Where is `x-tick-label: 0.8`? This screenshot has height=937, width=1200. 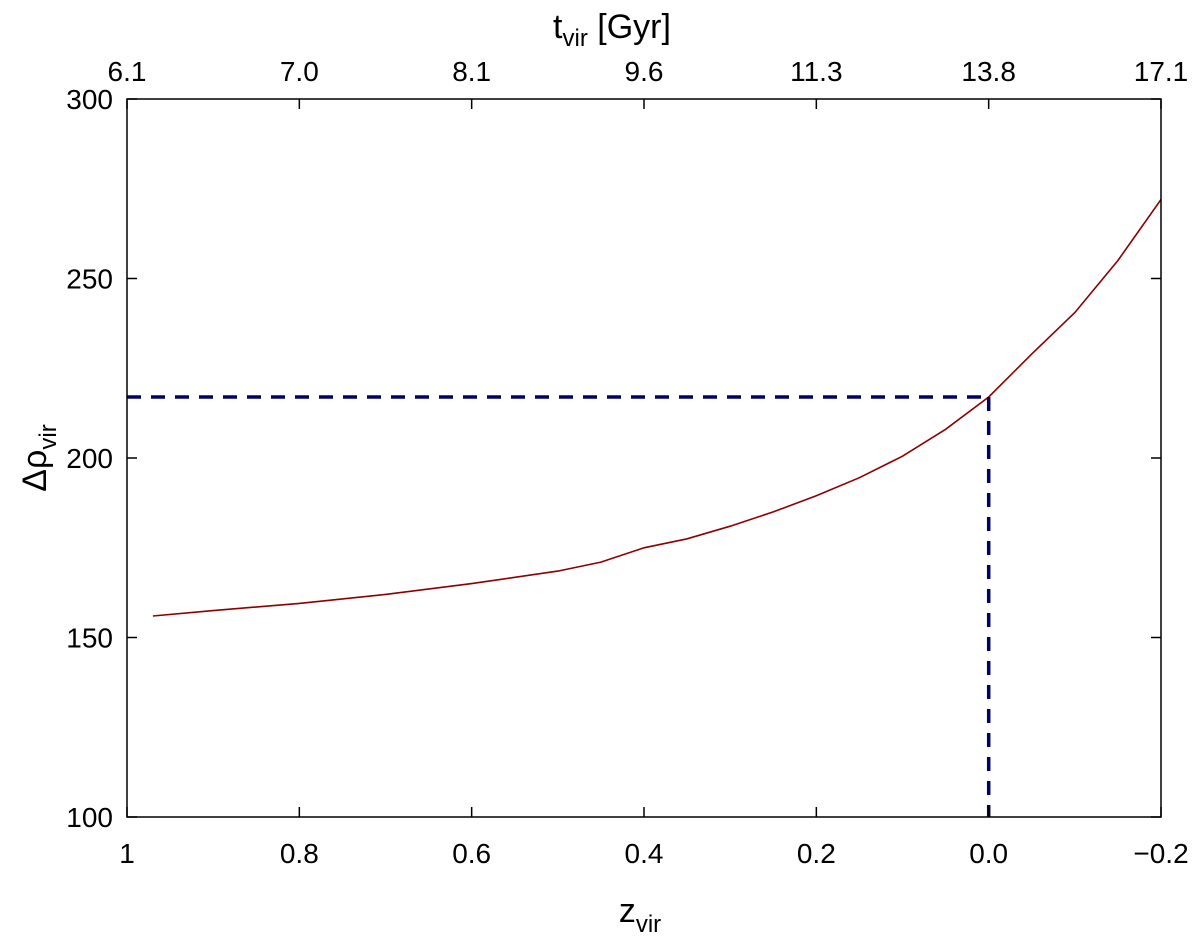
x-tick-label: 0.8 is located at coordinates (299, 853).